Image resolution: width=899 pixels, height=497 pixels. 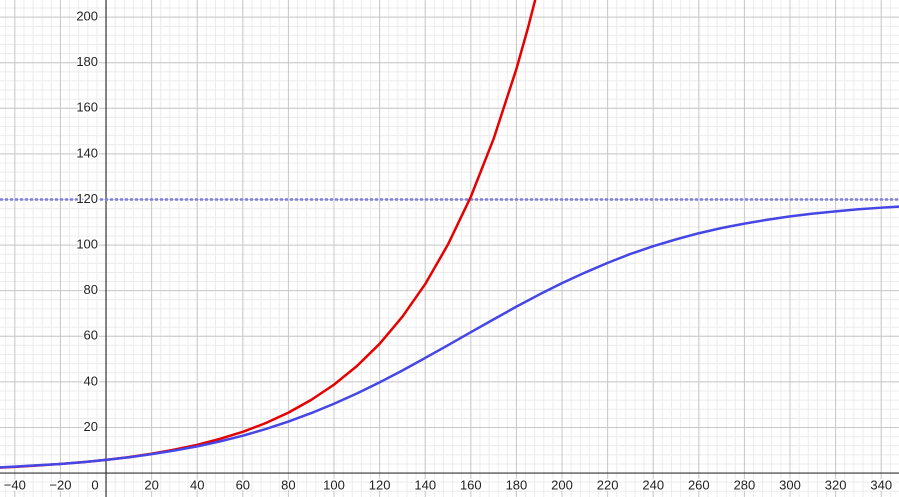 I want to click on y-tick-label: 100, so click(x=87, y=244).